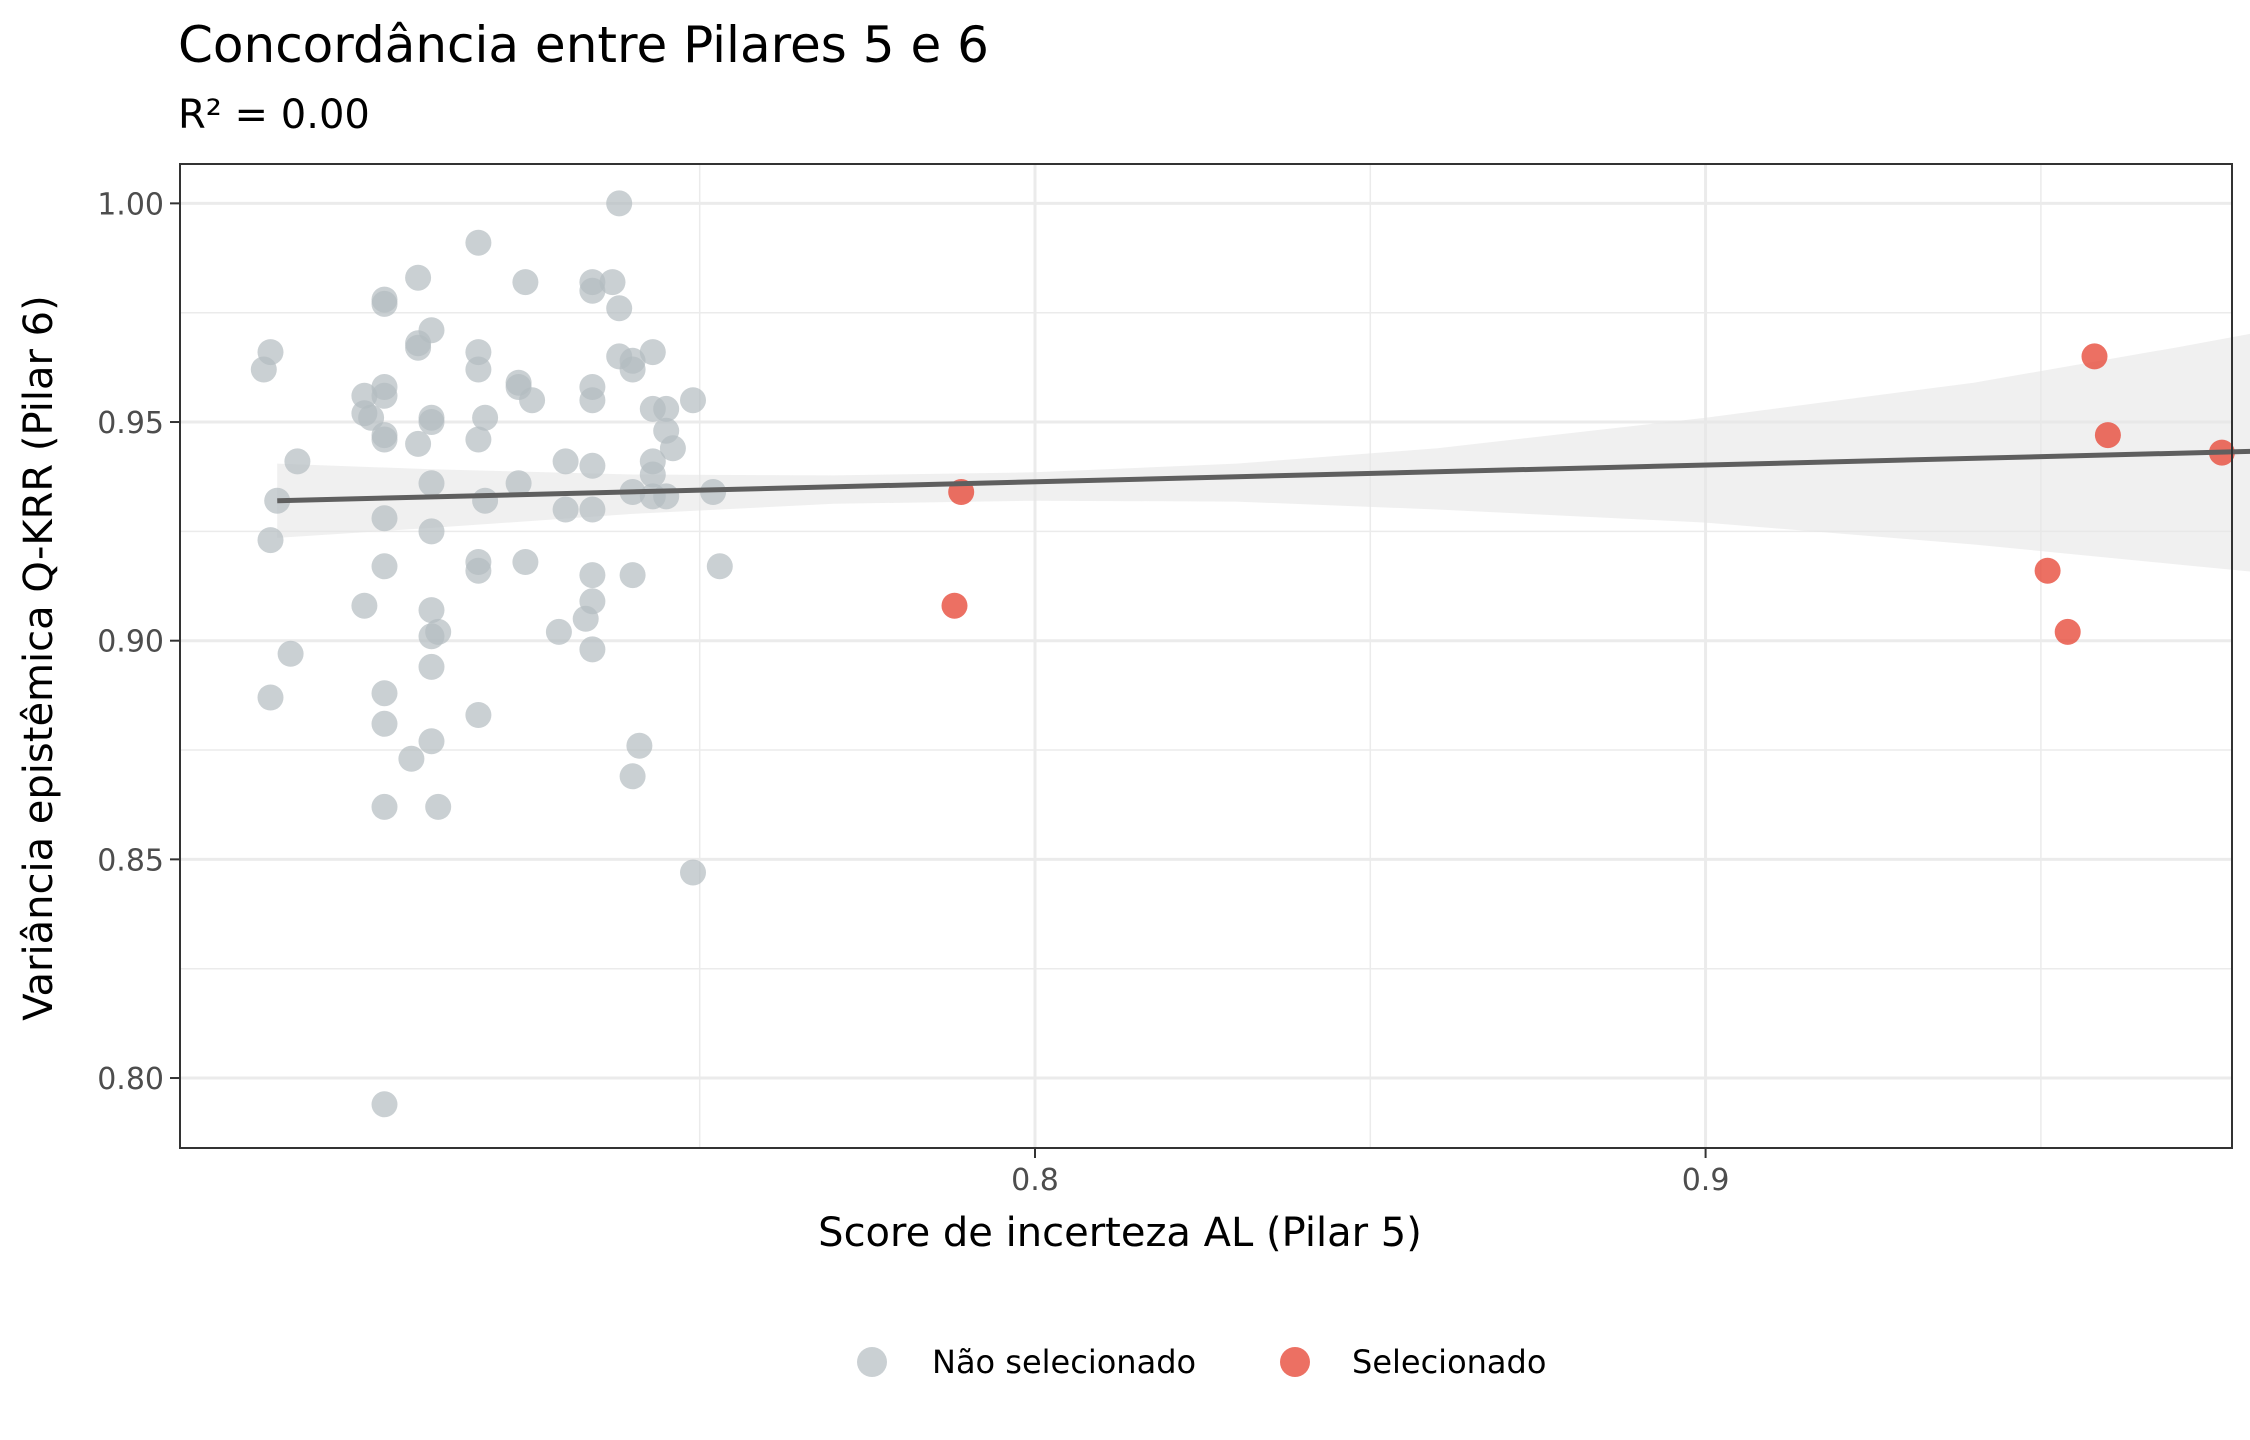  I want to click on confidence-band, so click(1263, 452).